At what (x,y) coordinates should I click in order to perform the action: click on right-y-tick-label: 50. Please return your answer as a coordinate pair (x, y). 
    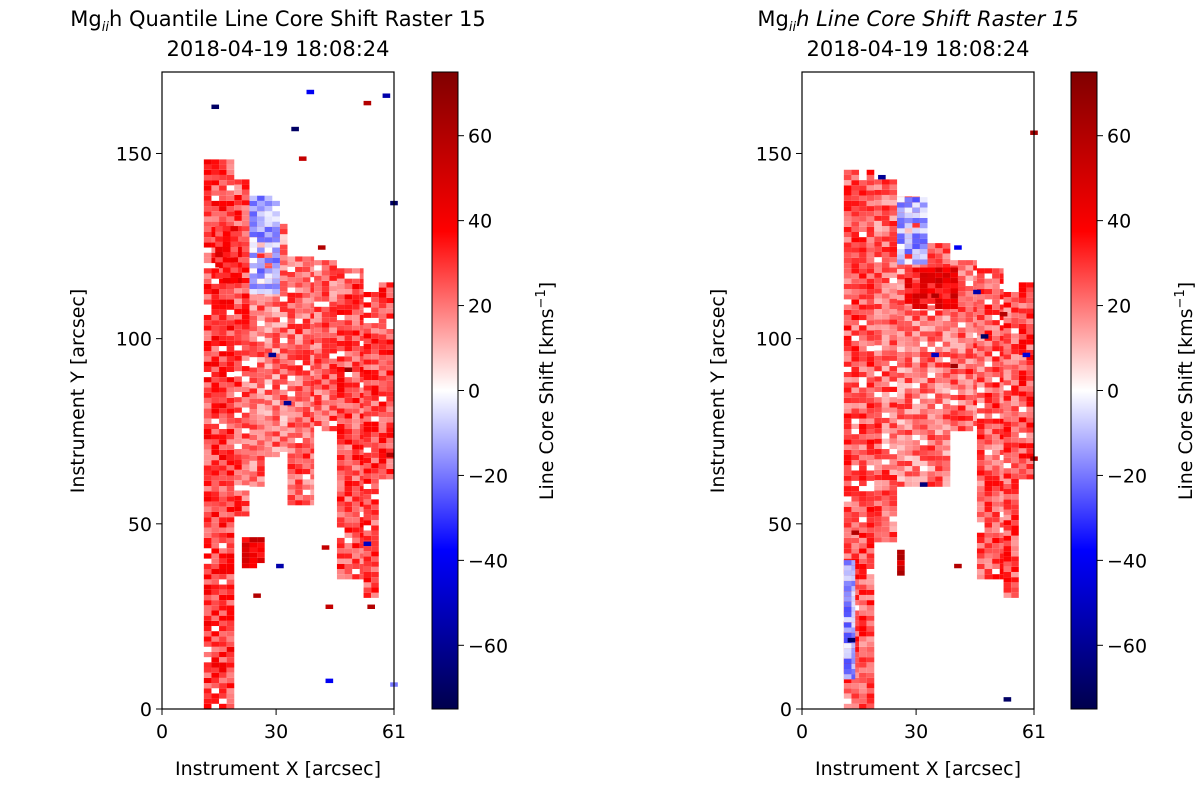
    Looking at the image, I should click on (780, 525).